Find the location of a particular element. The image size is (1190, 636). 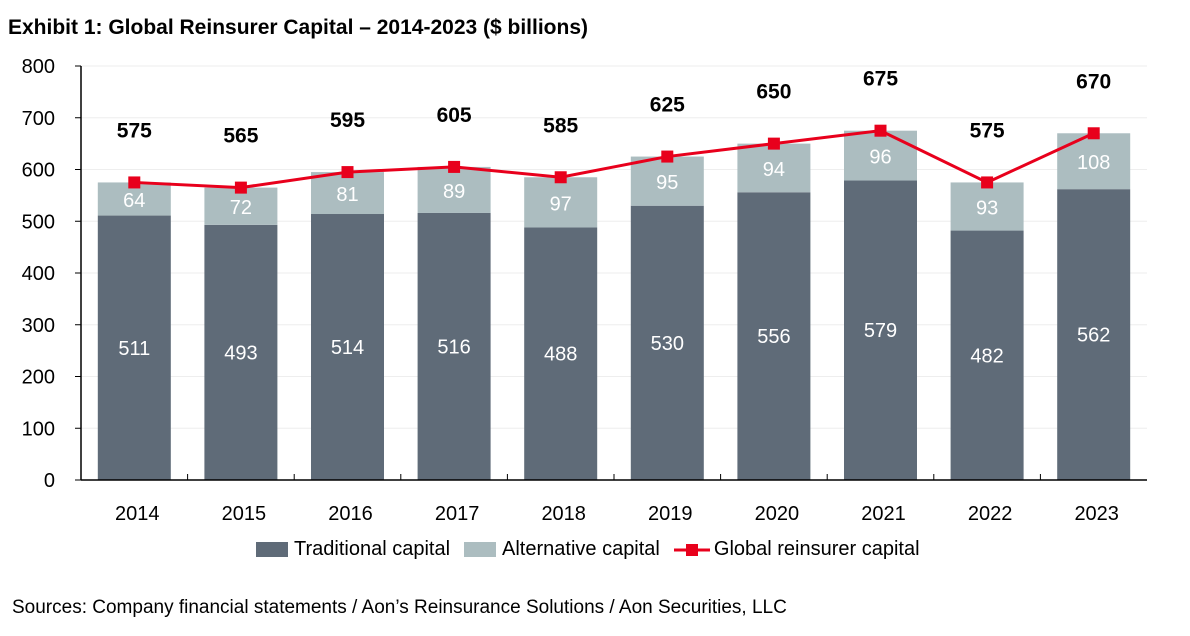

data-label-alternative: 89 is located at coordinates (454, 192).